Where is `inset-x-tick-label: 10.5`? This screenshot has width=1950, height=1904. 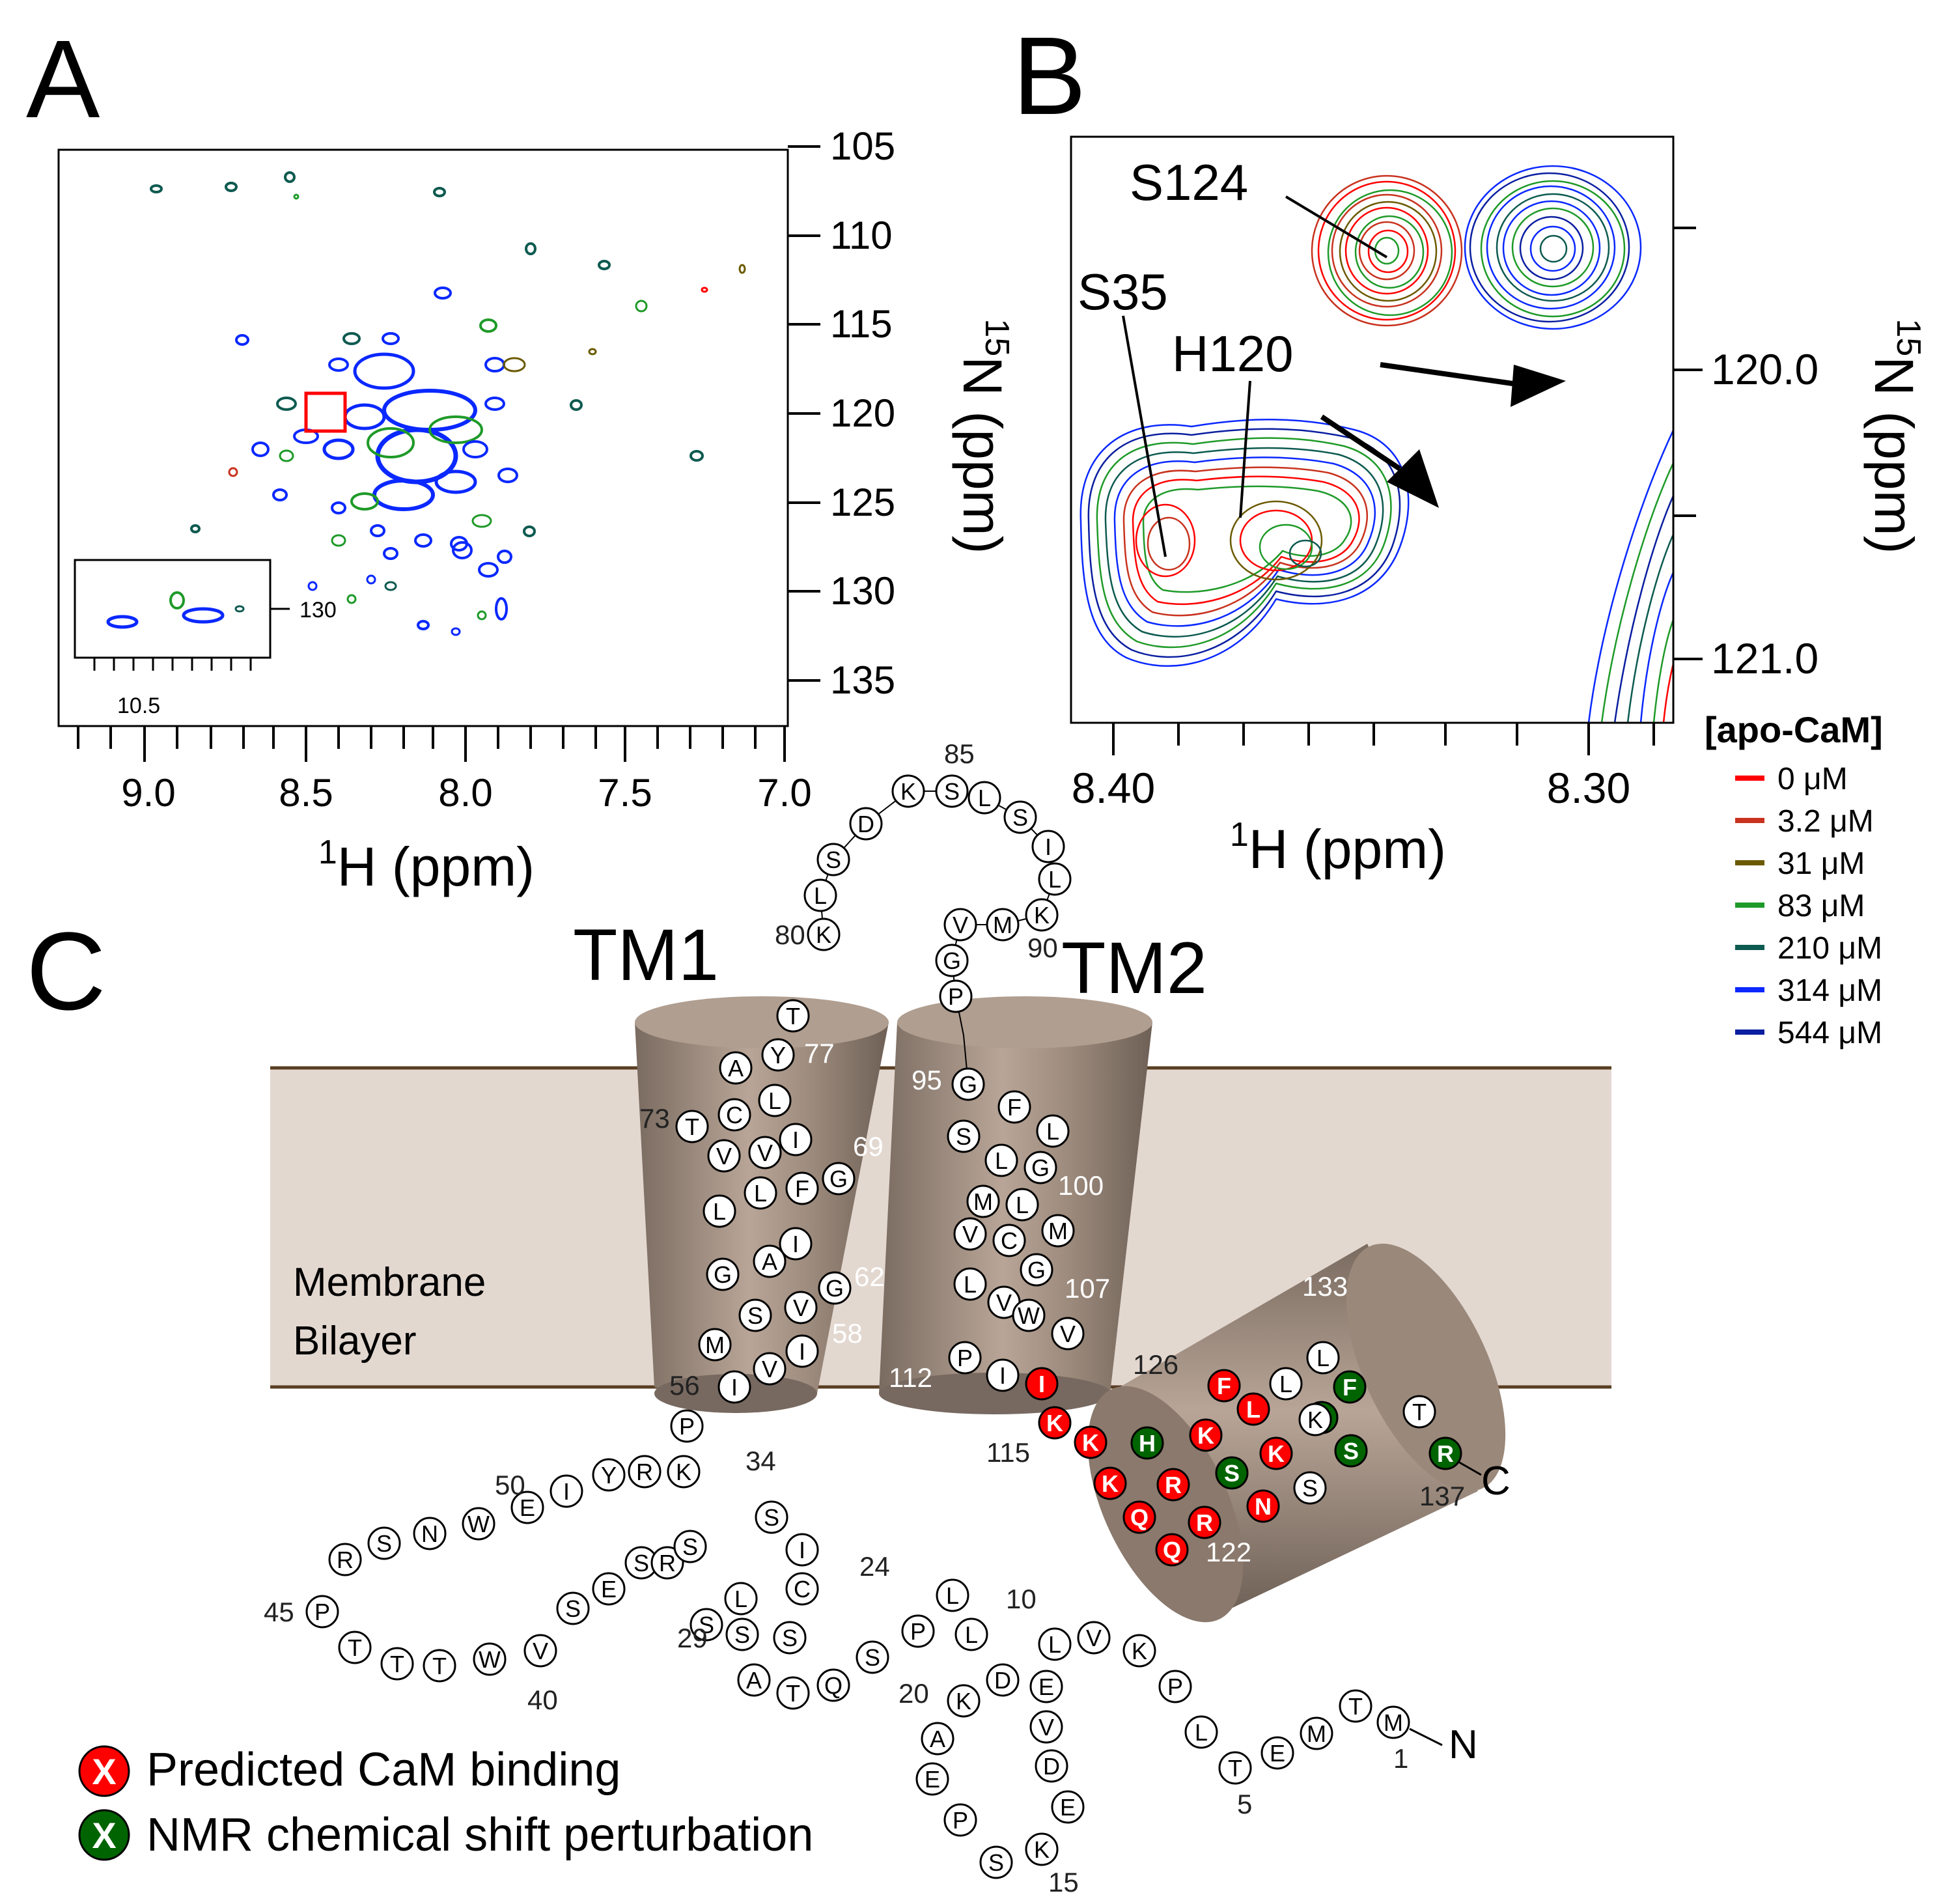
inset-x-tick-label: 10.5 is located at coordinates (138, 706).